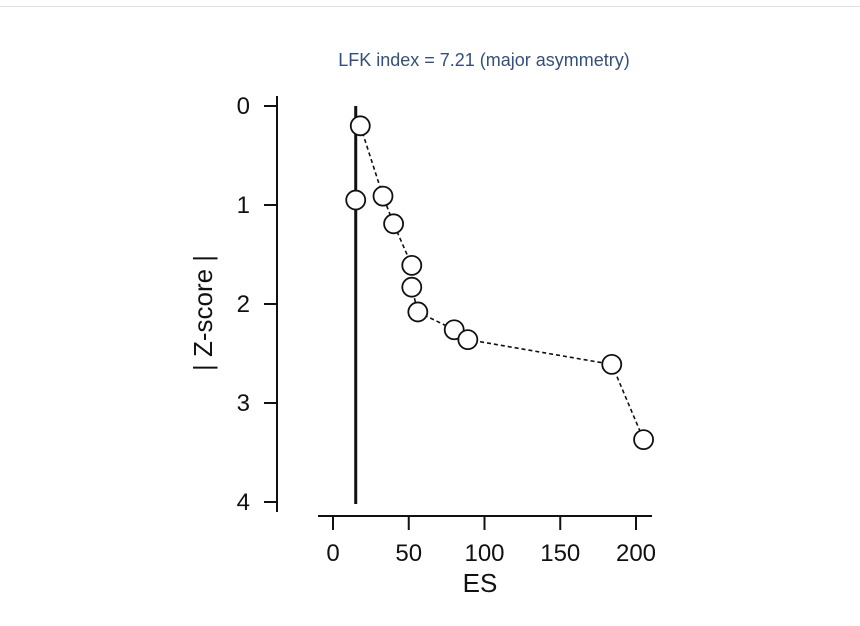 Image resolution: width=860 pixels, height=626 pixels. Describe the element at coordinates (243, 304) in the screenshot. I see `y-tick-label: 2` at that location.